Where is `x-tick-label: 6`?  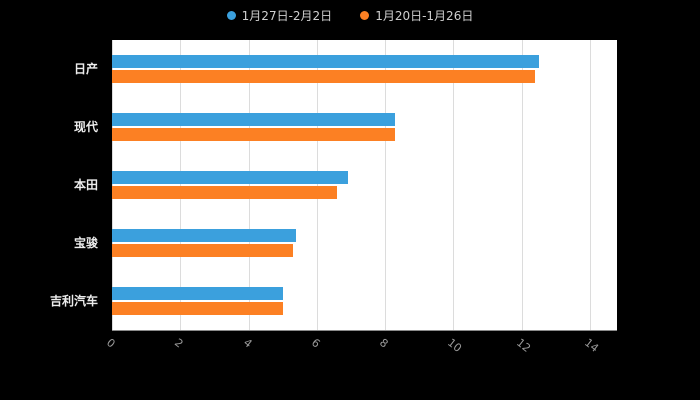 x-tick-label: 6 is located at coordinates (315, 343).